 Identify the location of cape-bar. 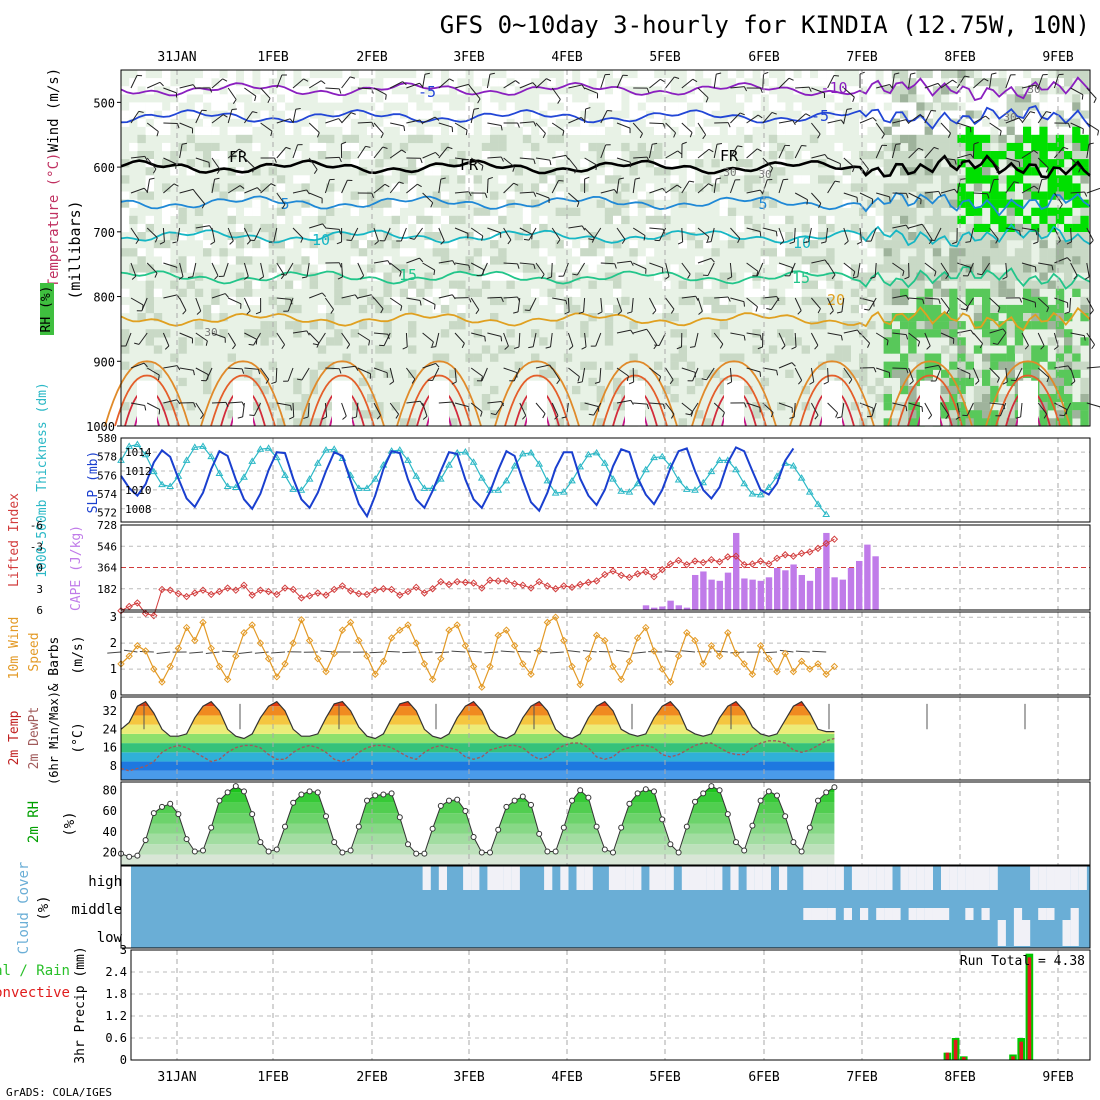
(834, 593).